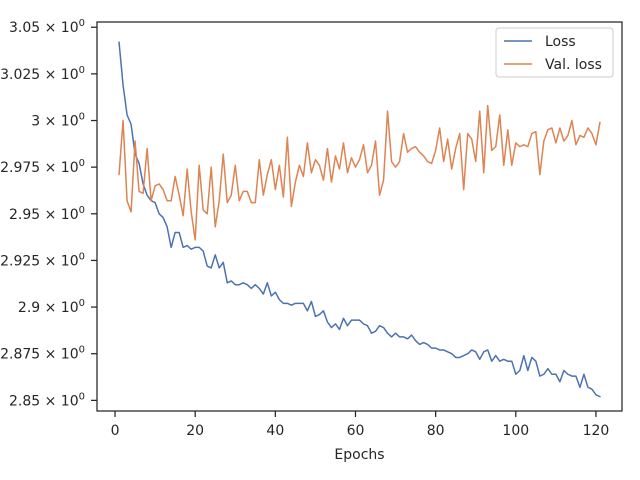 The height and width of the screenshot is (480, 640). Describe the element at coordinates (515, 431) in the screenshot. I see `x-tick-label: 100` at that location.